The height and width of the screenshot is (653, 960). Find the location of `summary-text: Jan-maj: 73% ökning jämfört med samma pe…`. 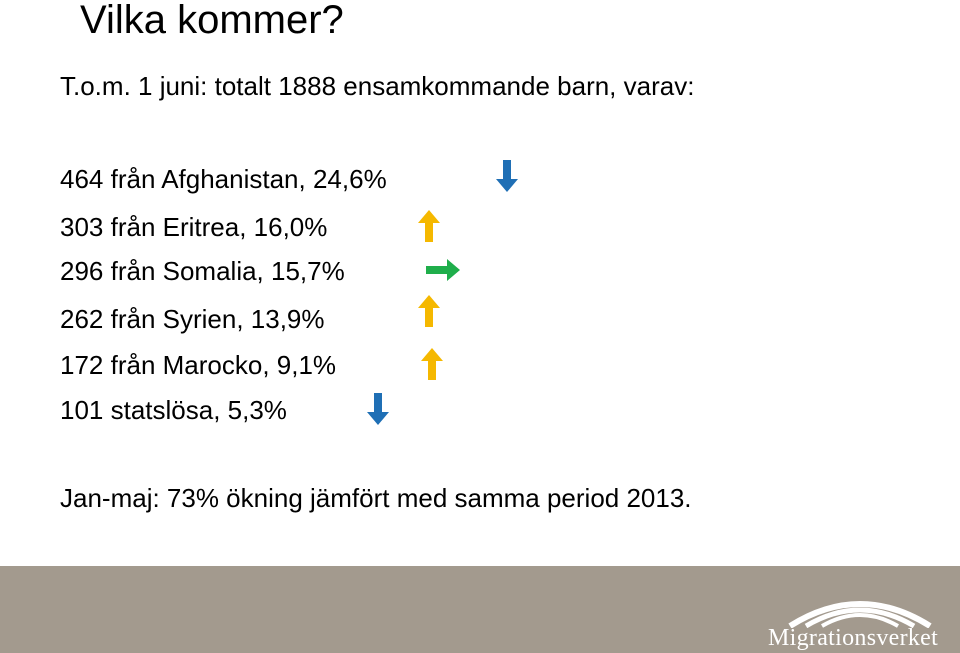

summary-text: Jan-maj: 73% ökning jämfört med samma pe… is located at coordinates (376, 498).